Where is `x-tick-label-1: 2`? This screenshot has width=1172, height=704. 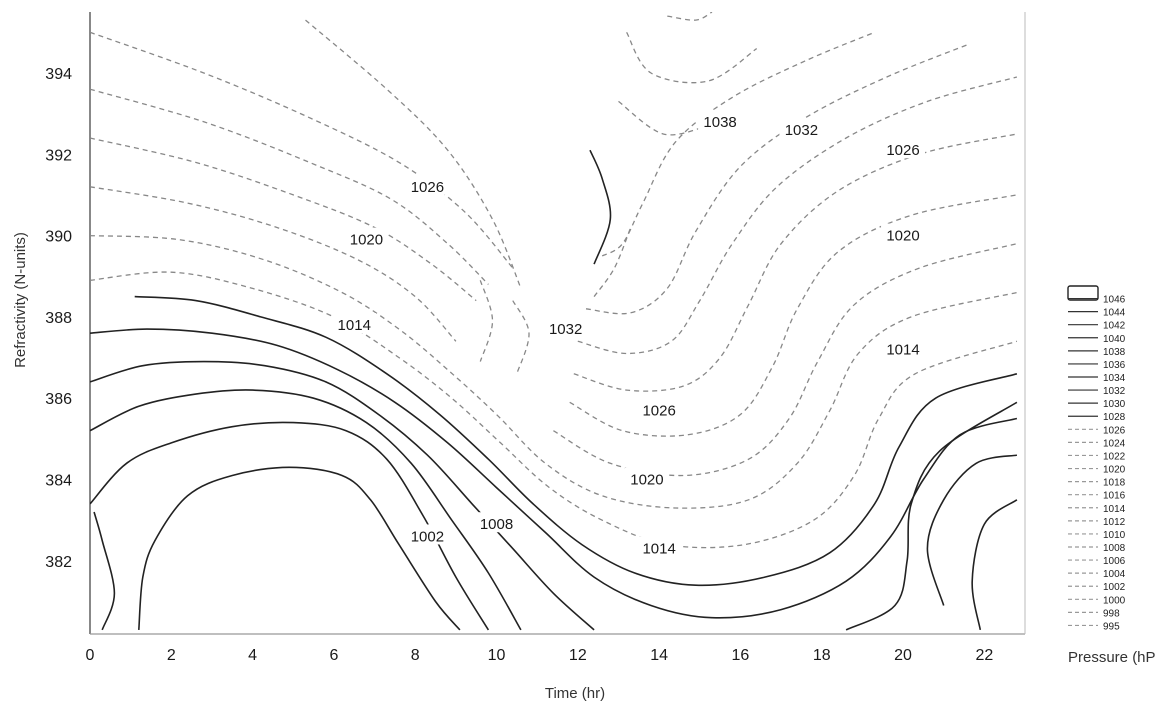
x-tick-label-1: 2 is located at coordinates (171, 655).